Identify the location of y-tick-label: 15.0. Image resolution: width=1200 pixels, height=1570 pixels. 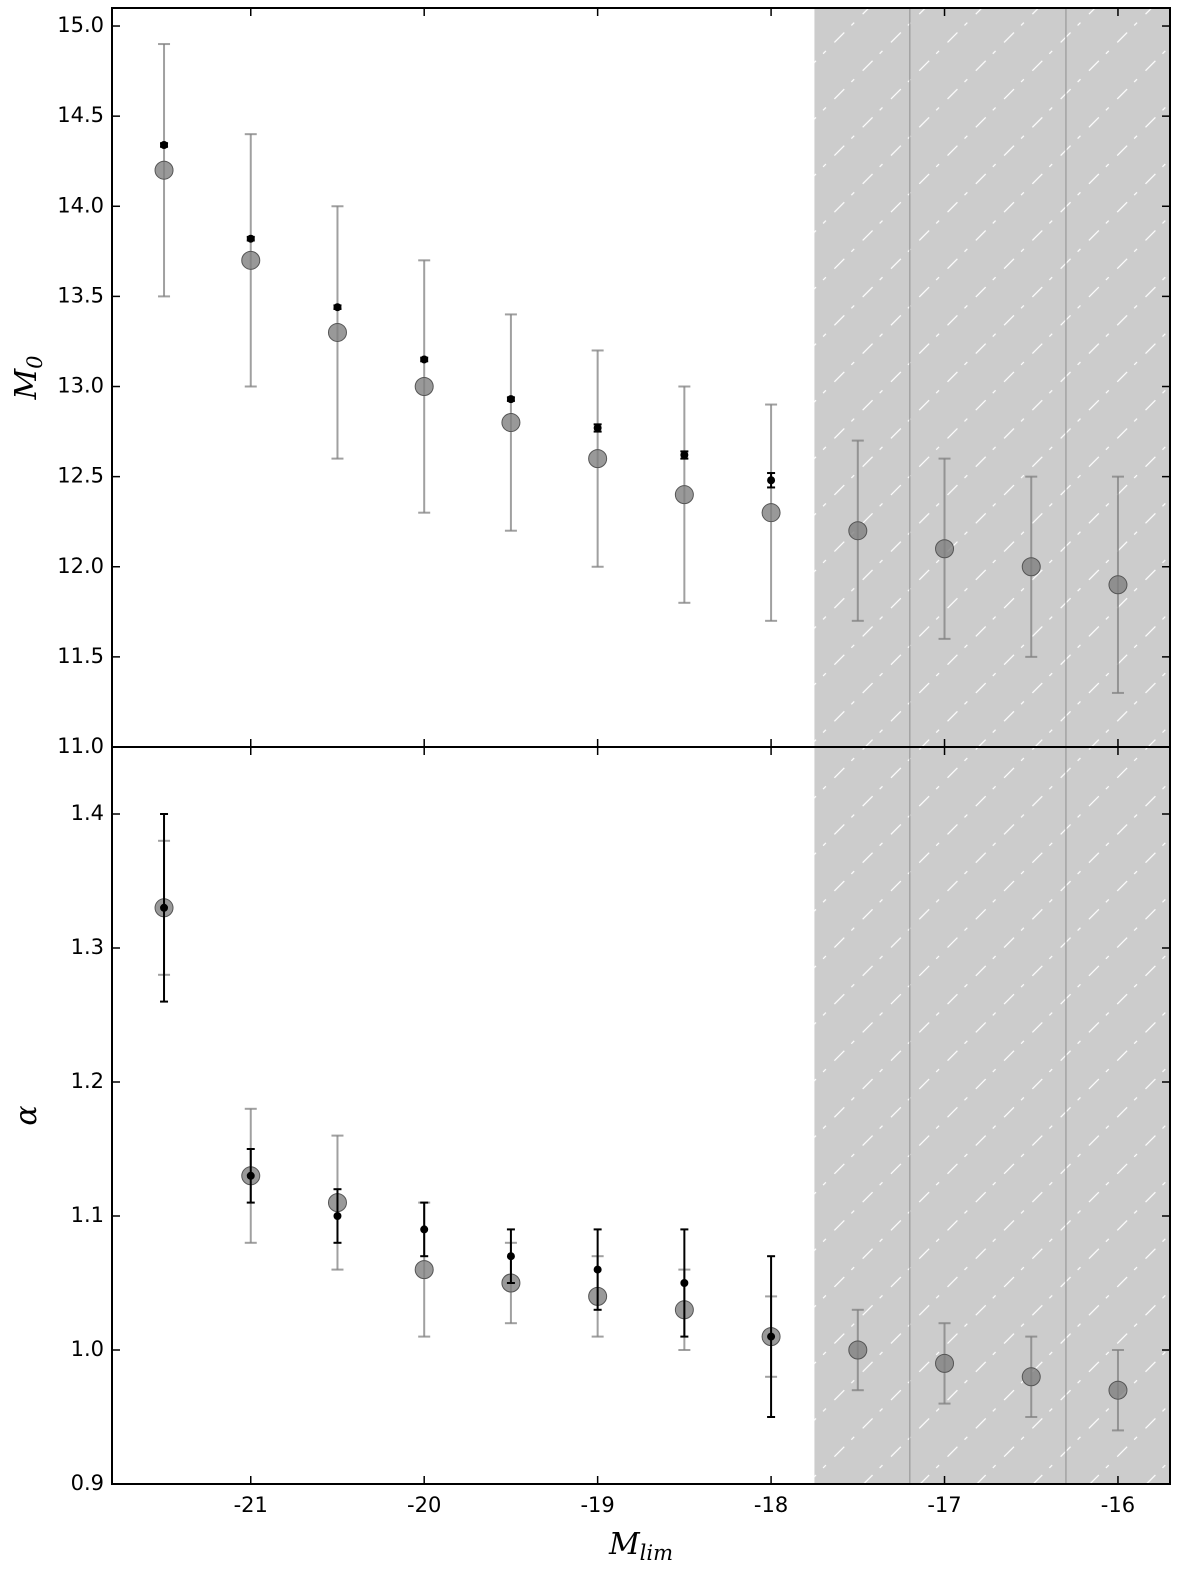
(80, 25).